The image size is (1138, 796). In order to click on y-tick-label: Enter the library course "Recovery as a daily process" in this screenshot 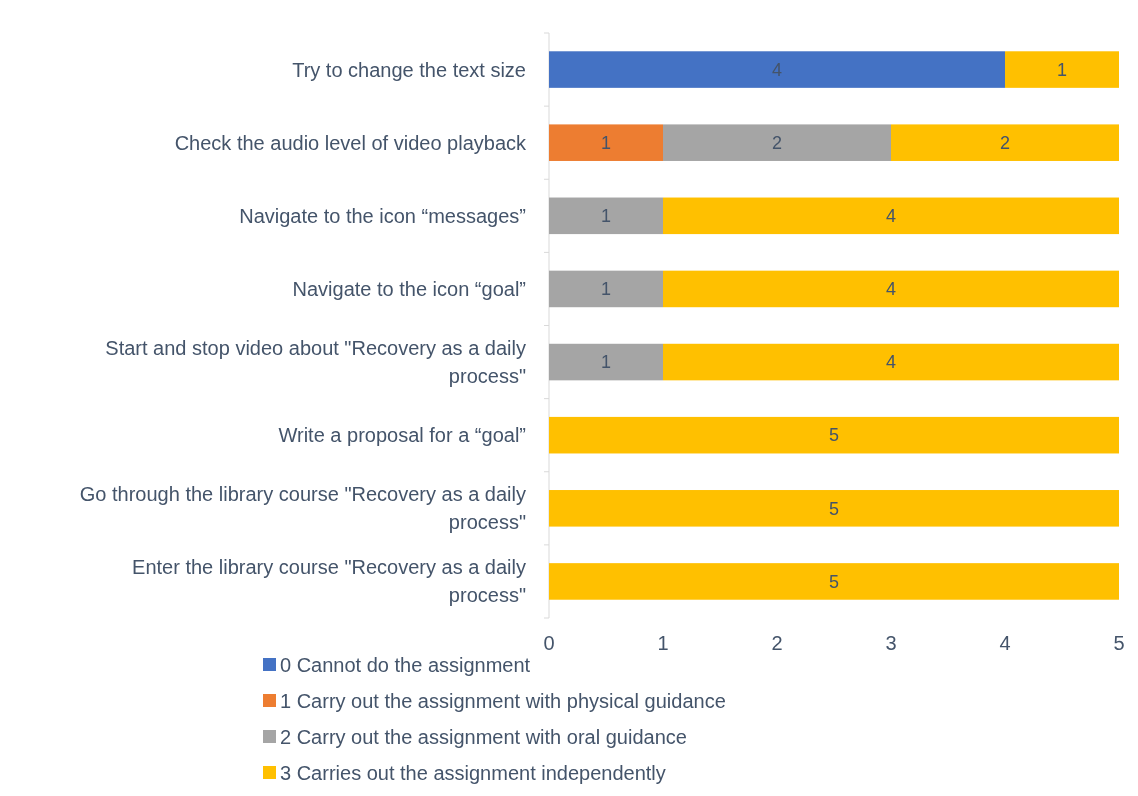, I will do `click(329, 581)`.